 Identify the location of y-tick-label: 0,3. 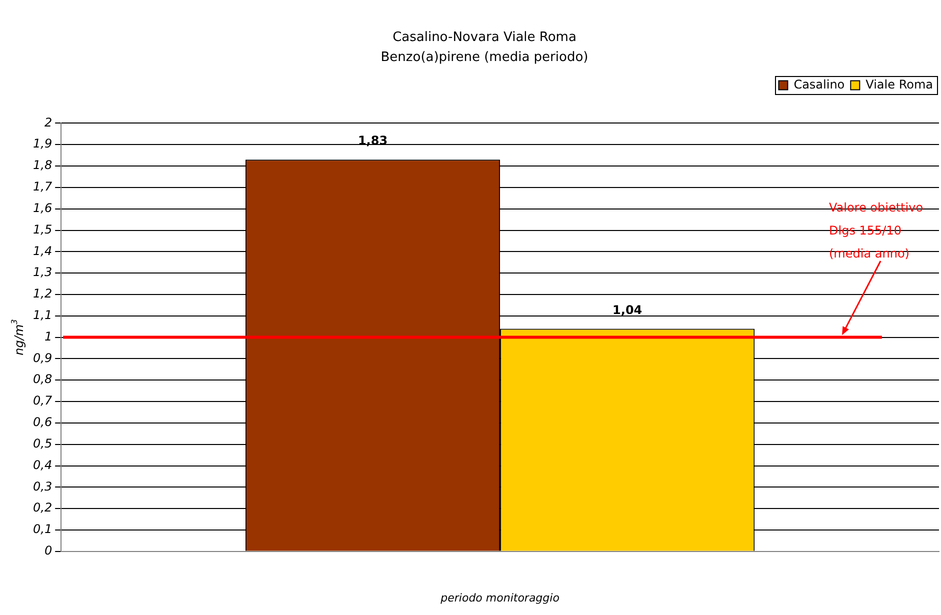
(42, 486).